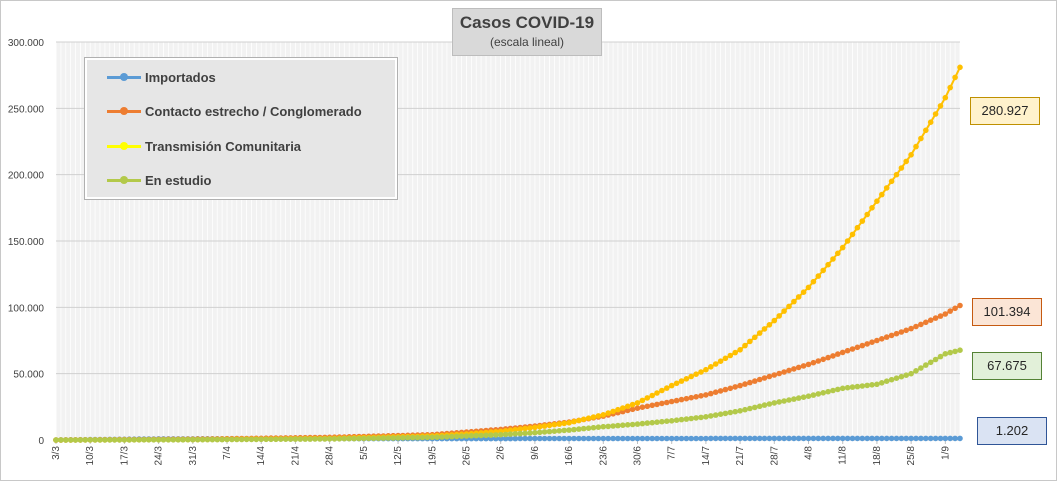 The height and width of the screenshot is (481, 1057). What do you see at coordinates (603, 456) in the screenshot?
I see `x-tick-label: 23/6` at bounding box center [603, 456].